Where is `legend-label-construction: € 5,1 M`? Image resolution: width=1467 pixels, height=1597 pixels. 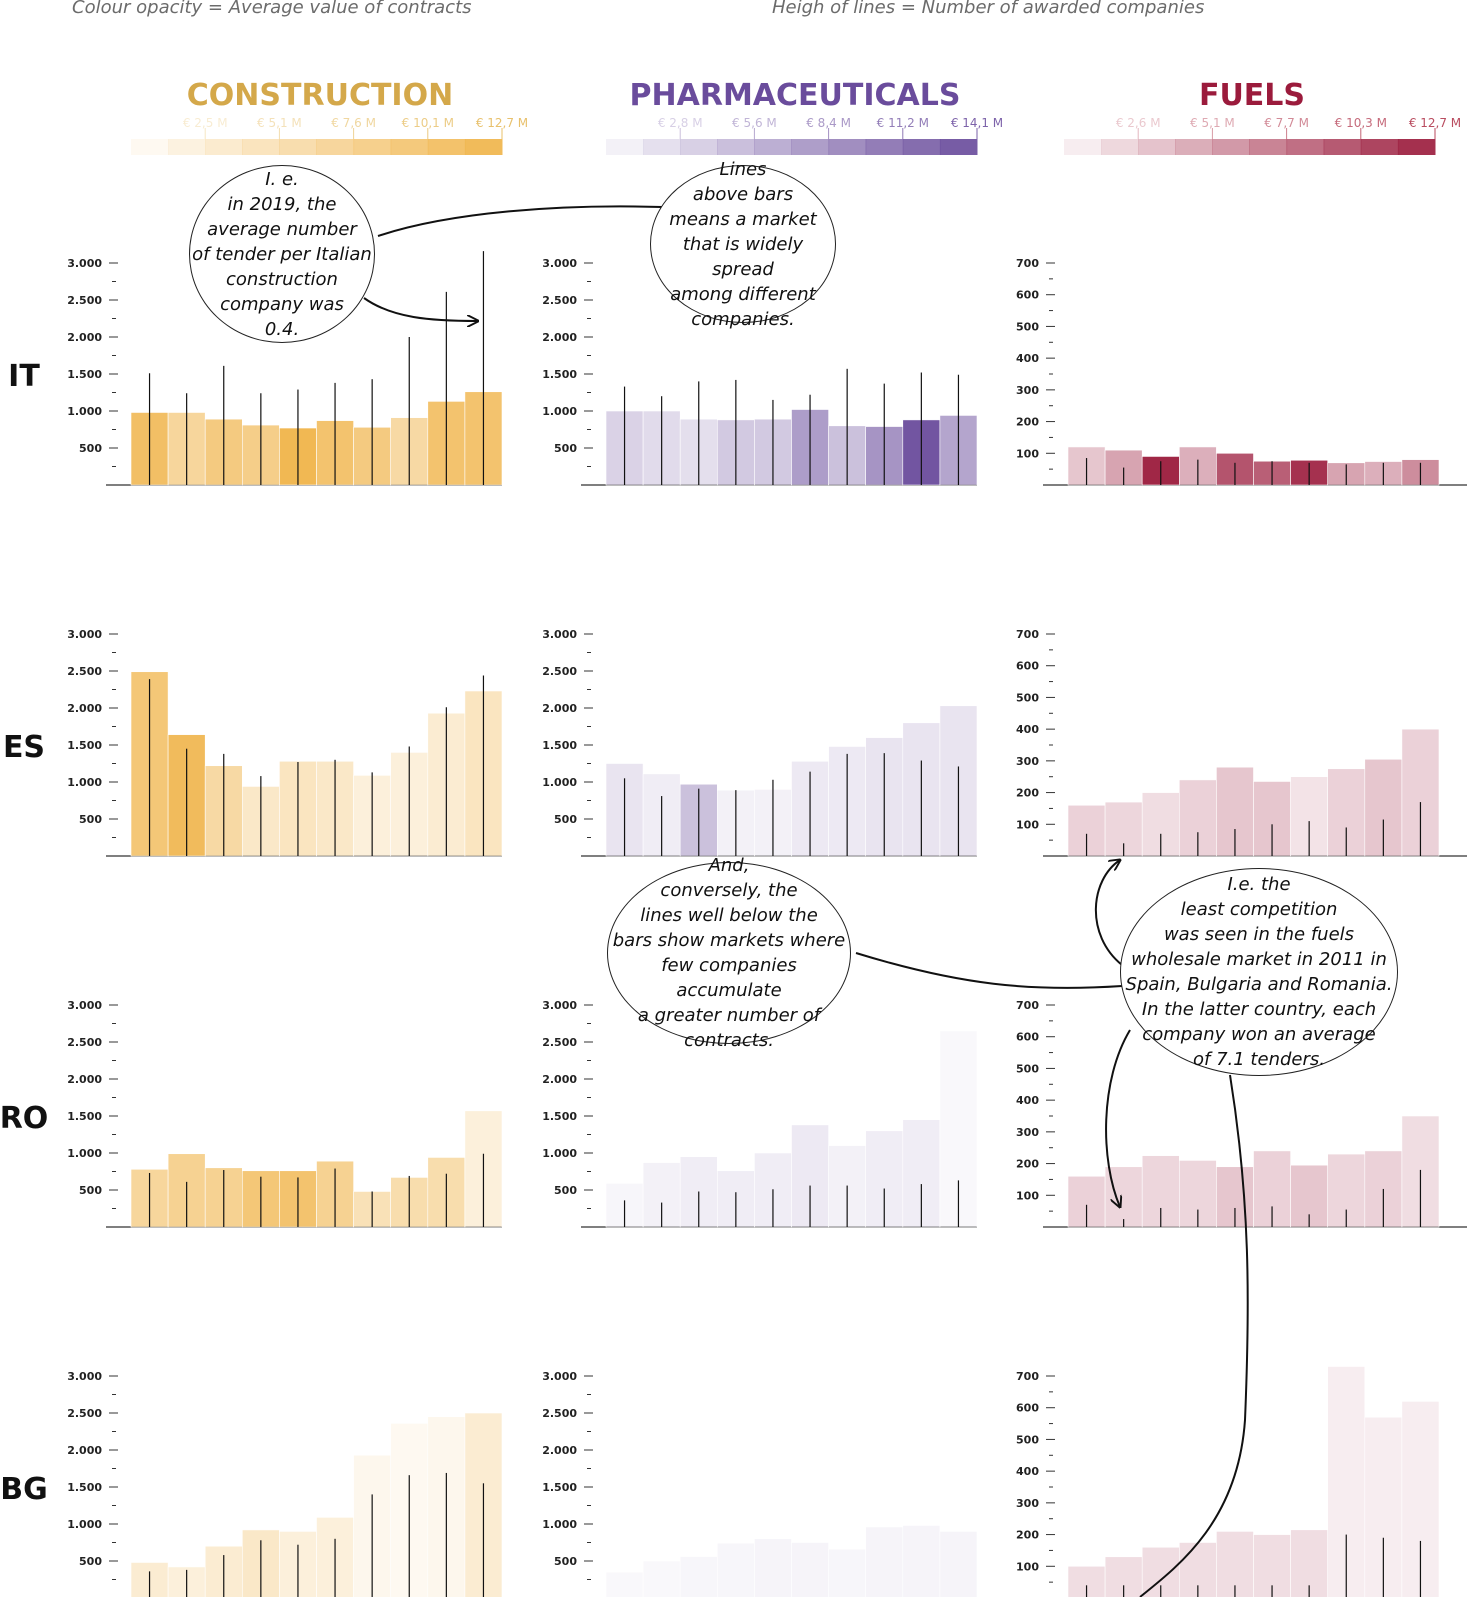 legend-label-construction: € 5,1 M is located at coordinates (279, 123).